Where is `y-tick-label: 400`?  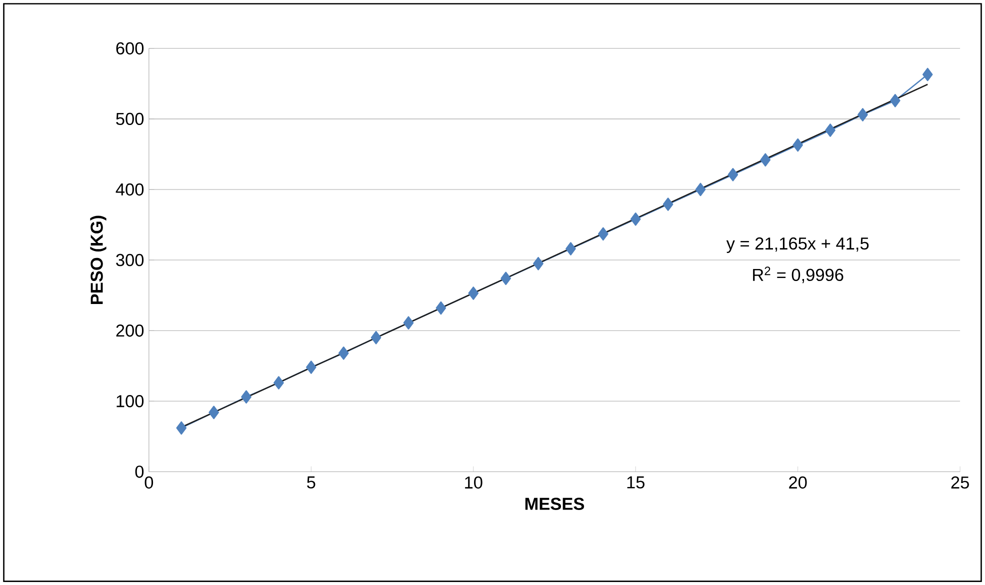 y-tick-label: 400 is located at coordinates (130, 189).